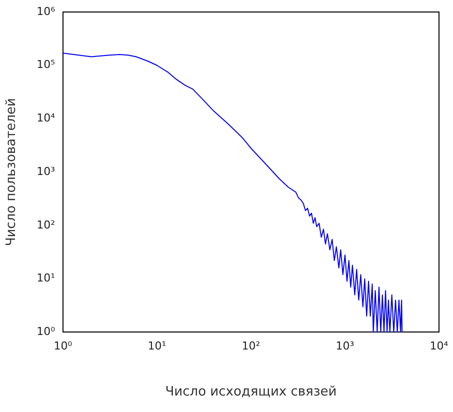  What do you see at coordinates (345, 346) in the screenshot?
I see `x-tick-label: 10³` at bounding box center [345, 346].